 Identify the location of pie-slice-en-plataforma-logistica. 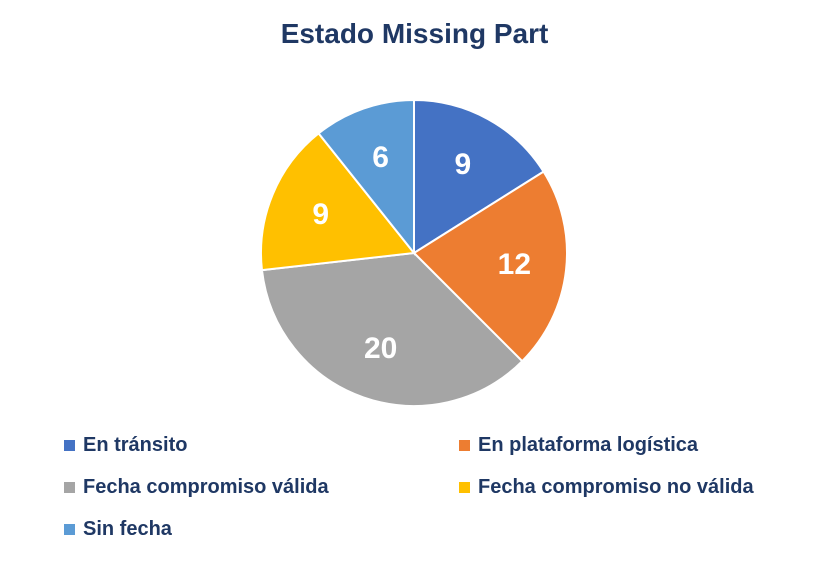
(490, 266).